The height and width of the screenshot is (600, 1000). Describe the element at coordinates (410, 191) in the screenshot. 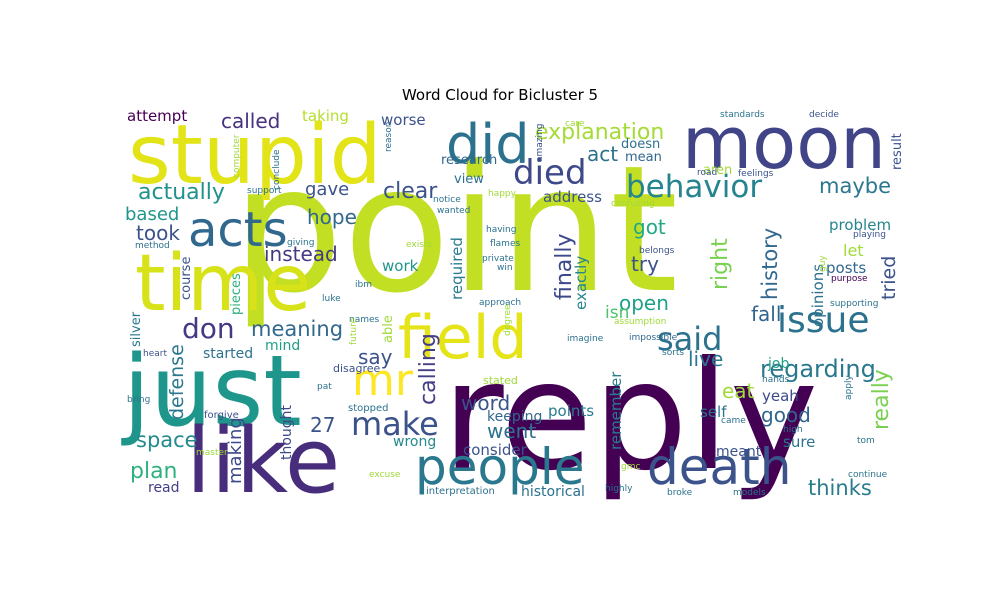

I see `word-clear: clear` at that location.